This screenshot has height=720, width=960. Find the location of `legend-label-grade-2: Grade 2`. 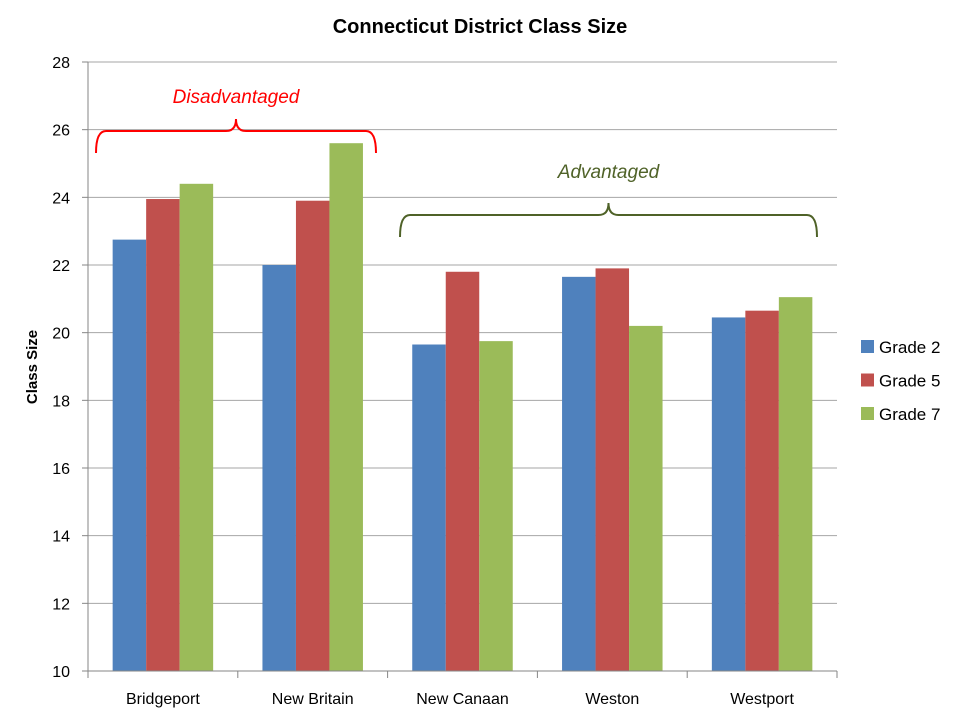

legend-label-grade-2: Grade 2 is located at coordinates (909, 347).